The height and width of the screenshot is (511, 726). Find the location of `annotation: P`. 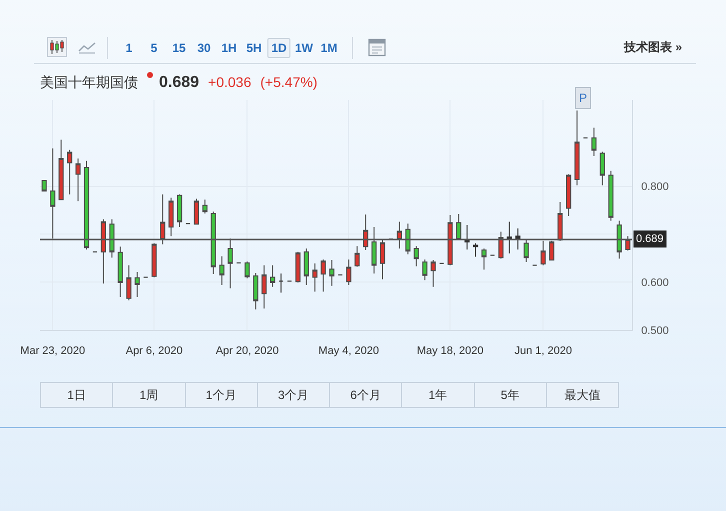

annotation: P is located at coordinates (583, 98).